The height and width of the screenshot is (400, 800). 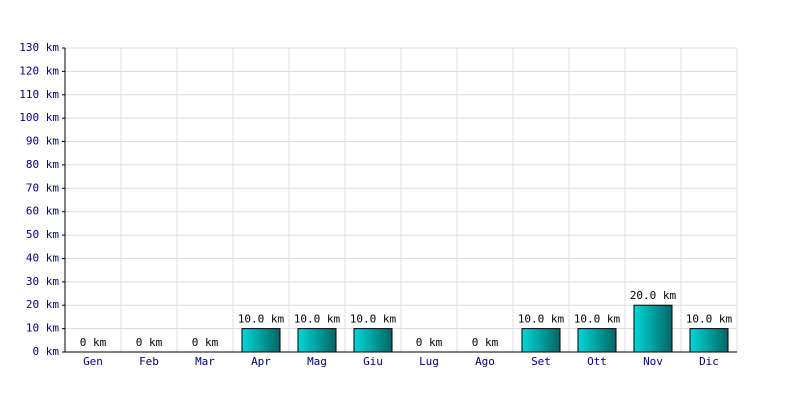 What do you see at coordinates (39, 47) in the screenshot?
I see `y-tick-label: 130 km` at bounding box center [39, 47].